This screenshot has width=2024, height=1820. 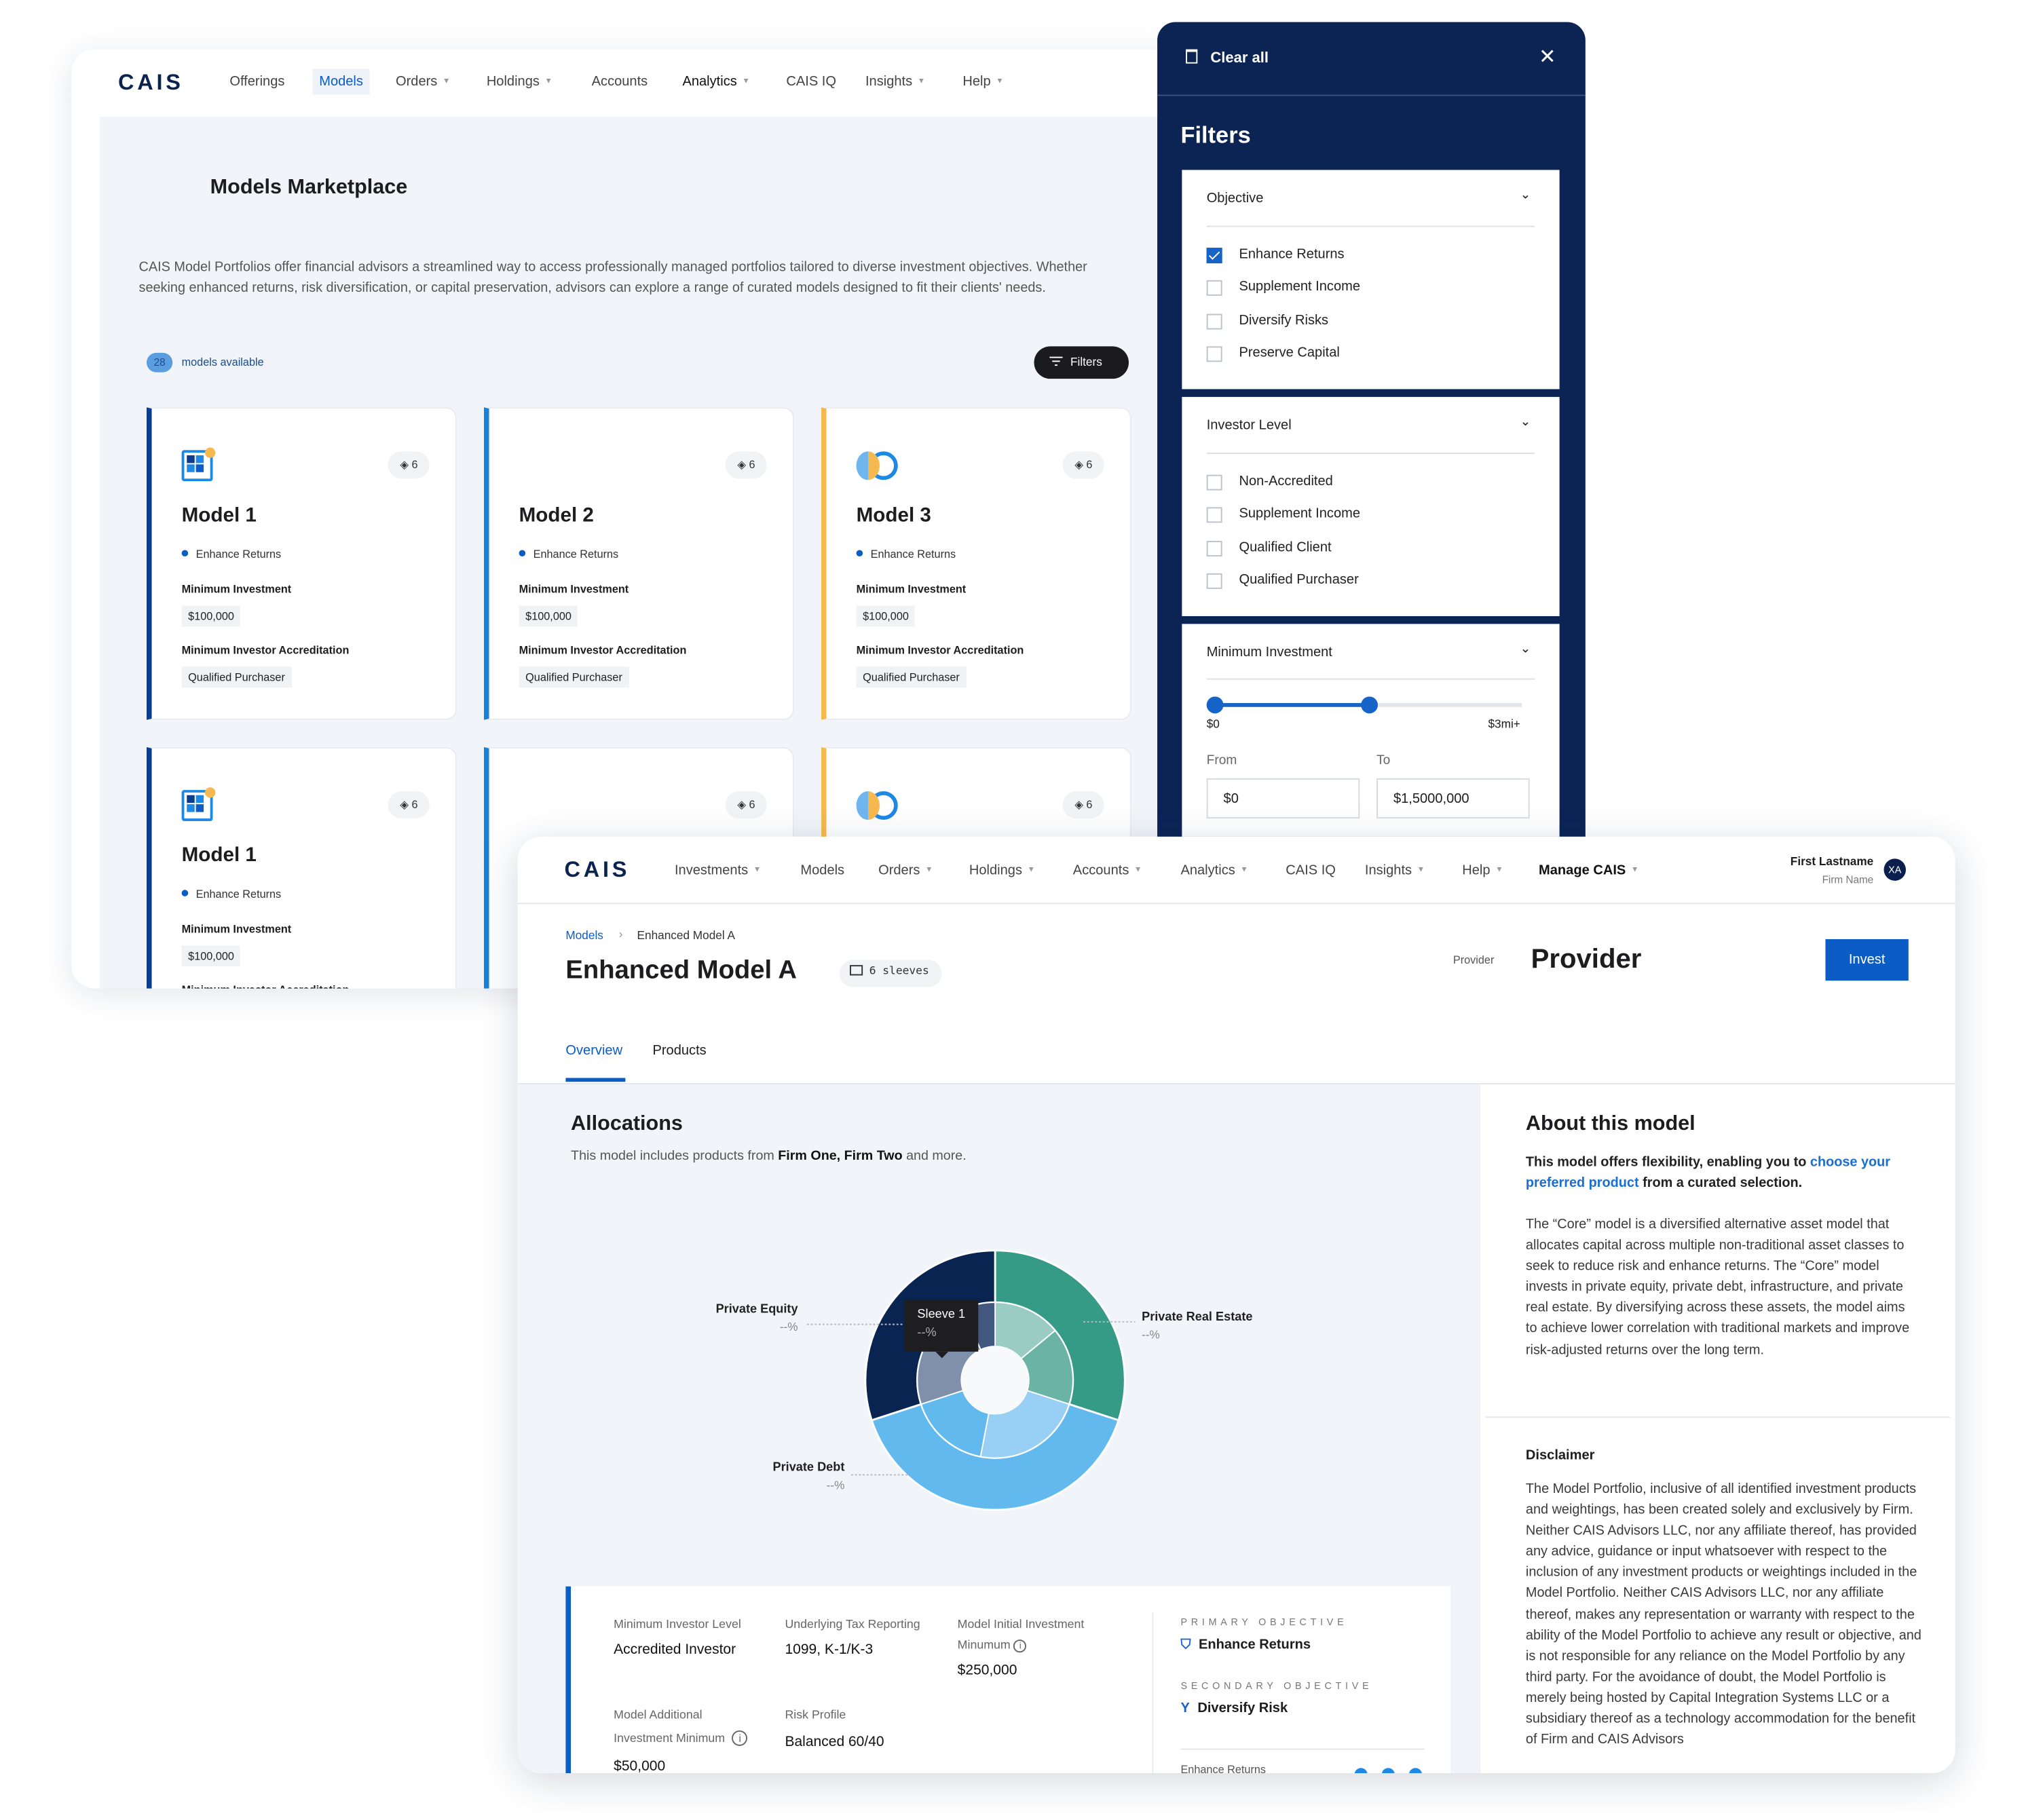 What do you see at coordinates (1284, 319) in the screenshot?
I see `checkbox-label: Diversify Risks` at bounding box center [1284, 319].